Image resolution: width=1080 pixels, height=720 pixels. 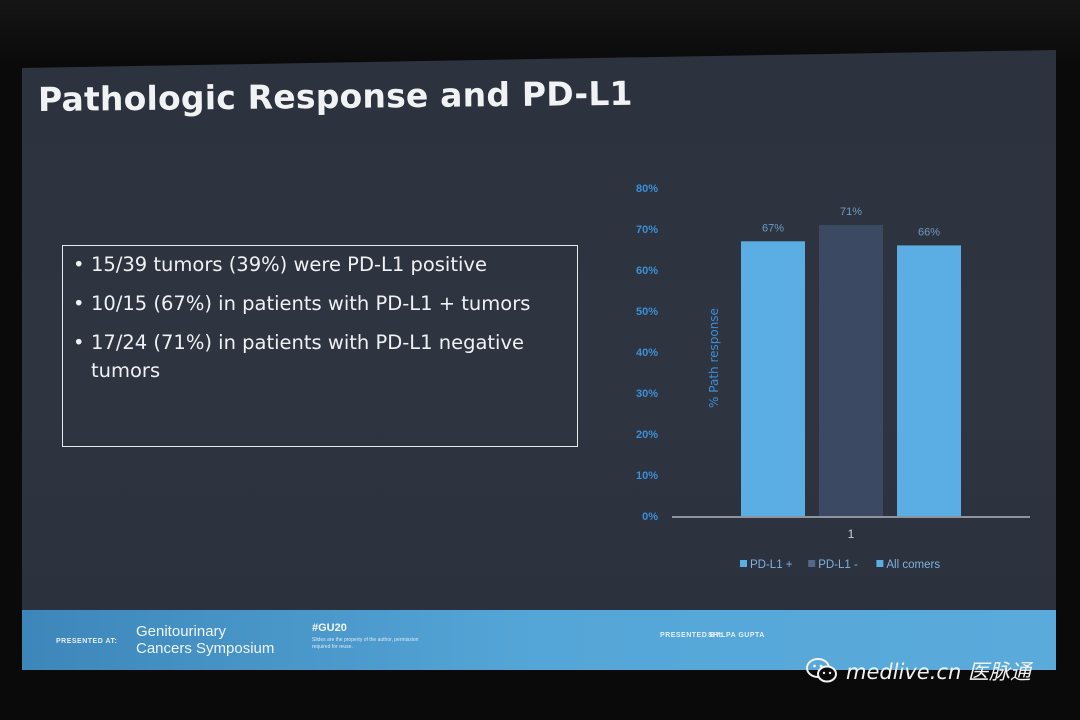 I want to click on legend-label: PD-L1 -, so click(x=838, y=564).